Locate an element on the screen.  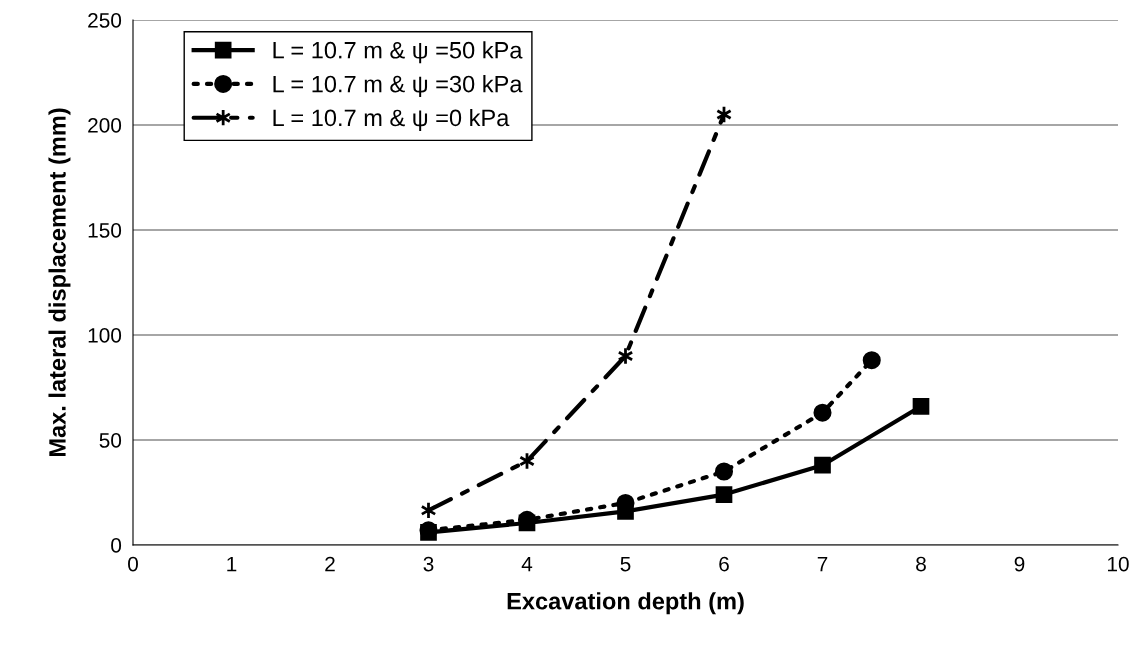
x-tick-label: 7 is located at coordinates (822, 564).